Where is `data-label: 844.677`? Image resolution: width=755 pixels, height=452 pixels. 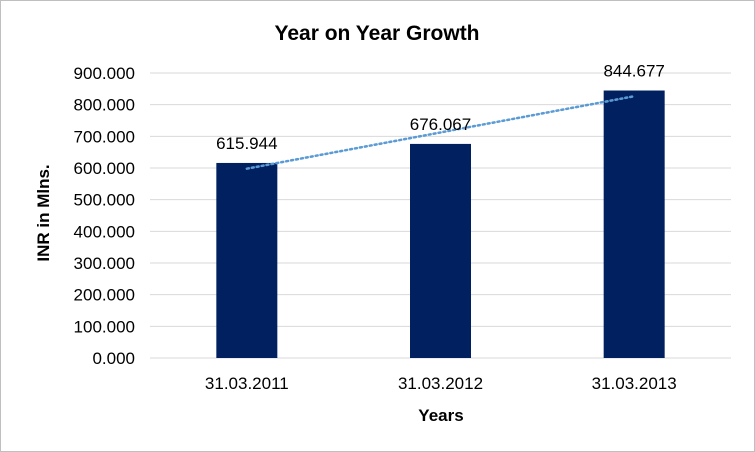 data-label: 844.677 is located at coordinates (633, 71).